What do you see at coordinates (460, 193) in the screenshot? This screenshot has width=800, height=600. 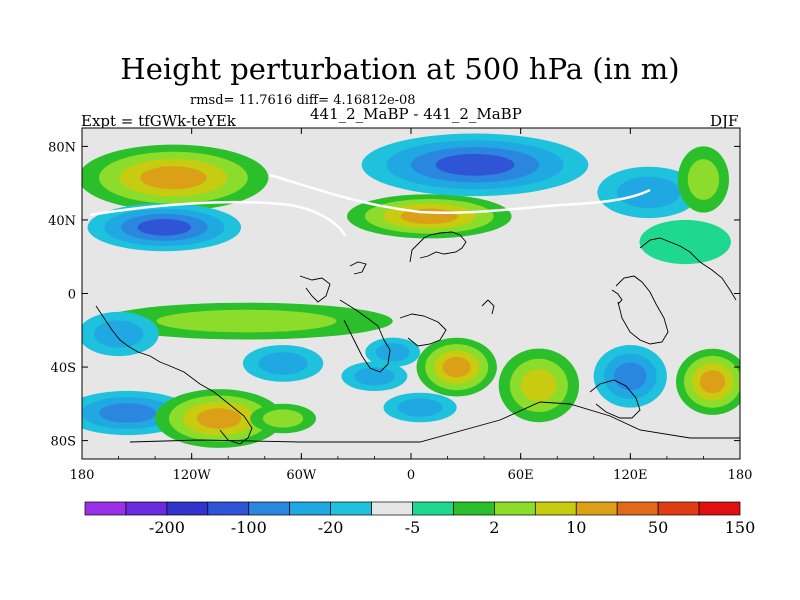 I see `zero-contour-north` at bounding box center [460, 193].